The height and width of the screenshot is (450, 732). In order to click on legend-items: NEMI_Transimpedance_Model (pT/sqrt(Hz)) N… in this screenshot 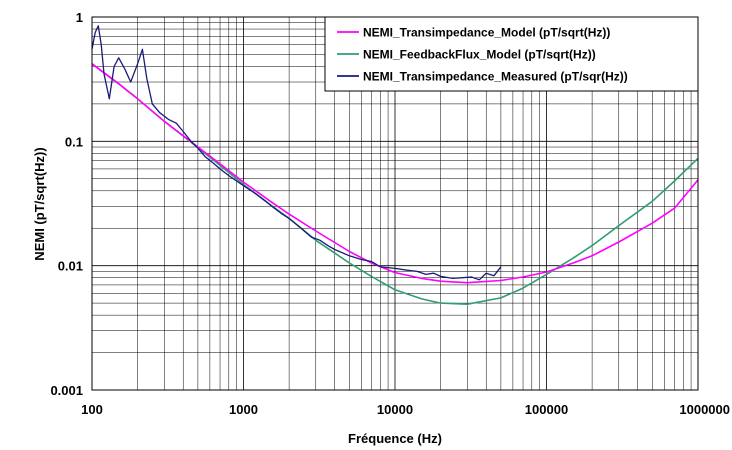, I will do `click(482, 55)`.